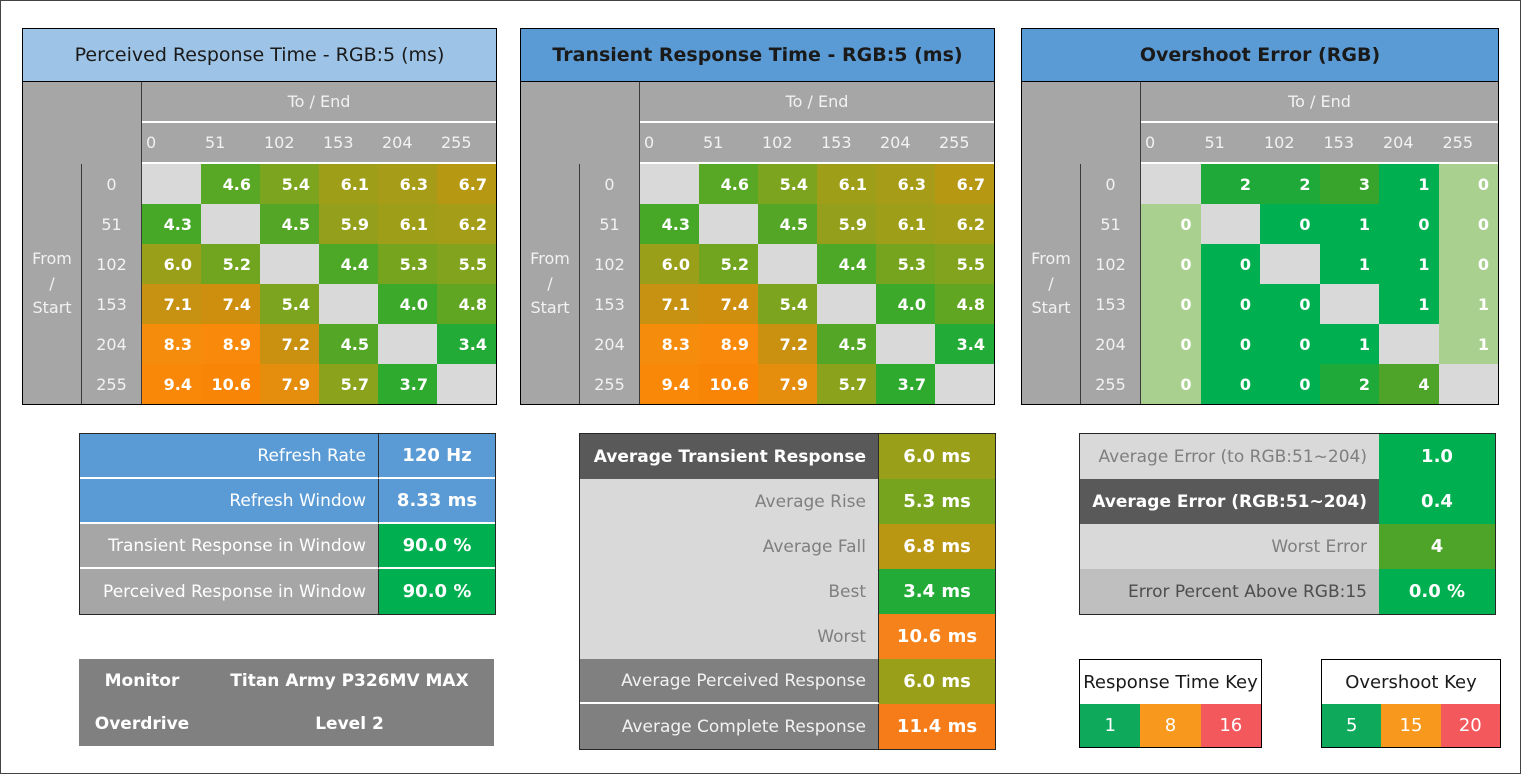 The width and height of the screenshot is (1521, 774). What do you see at coordinates (1051, 258) in the screenshot?
I see `row-group-label-line: From` at bounding box center [1051, 258].